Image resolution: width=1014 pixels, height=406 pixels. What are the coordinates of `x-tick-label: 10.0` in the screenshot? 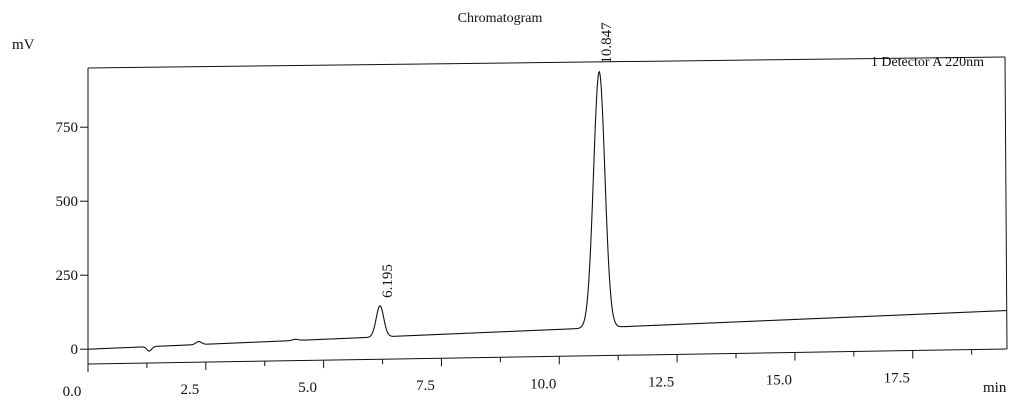 It's located at (543, 384).